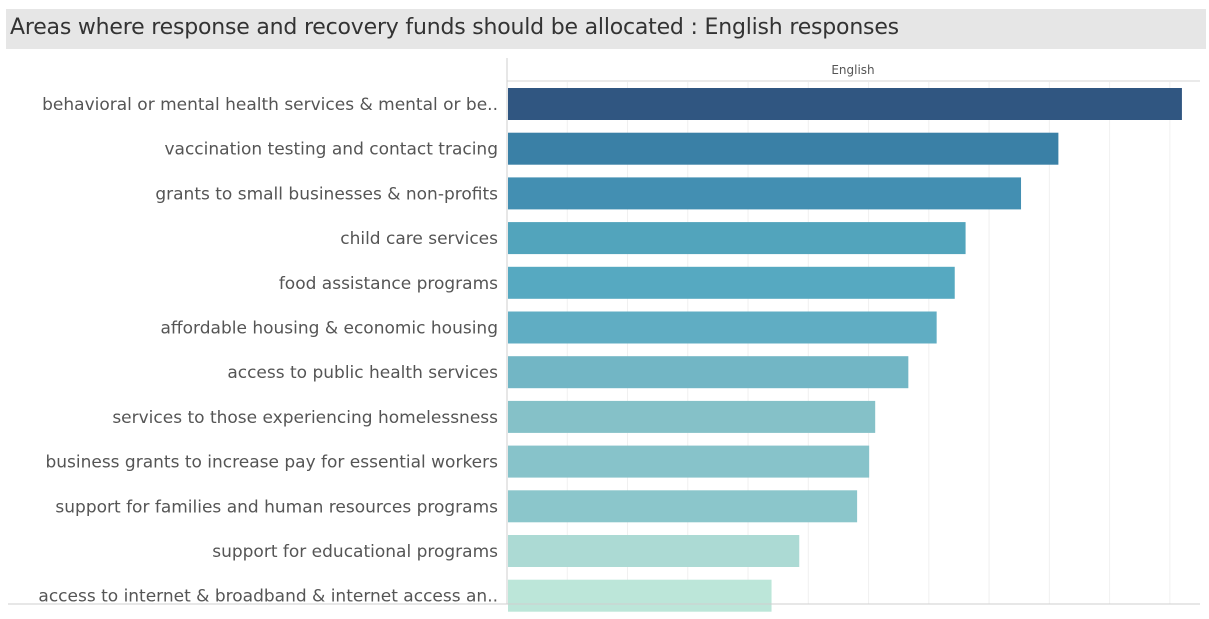 The image size is (1209, 619). What do you see at coordinates (852, 70) in the screenshot?
I see `column-header: English` at bounding box center [852, 70].